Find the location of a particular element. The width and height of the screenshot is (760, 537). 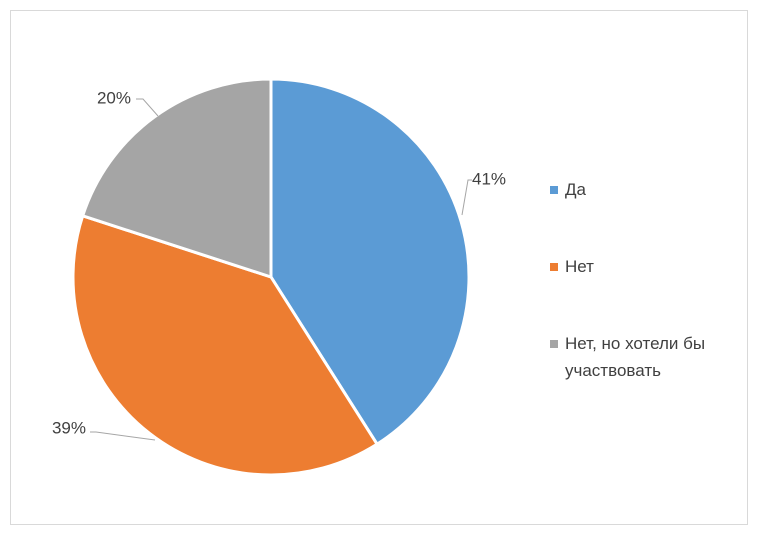

legend-item-da: Да is located at coordinates (565, 189).